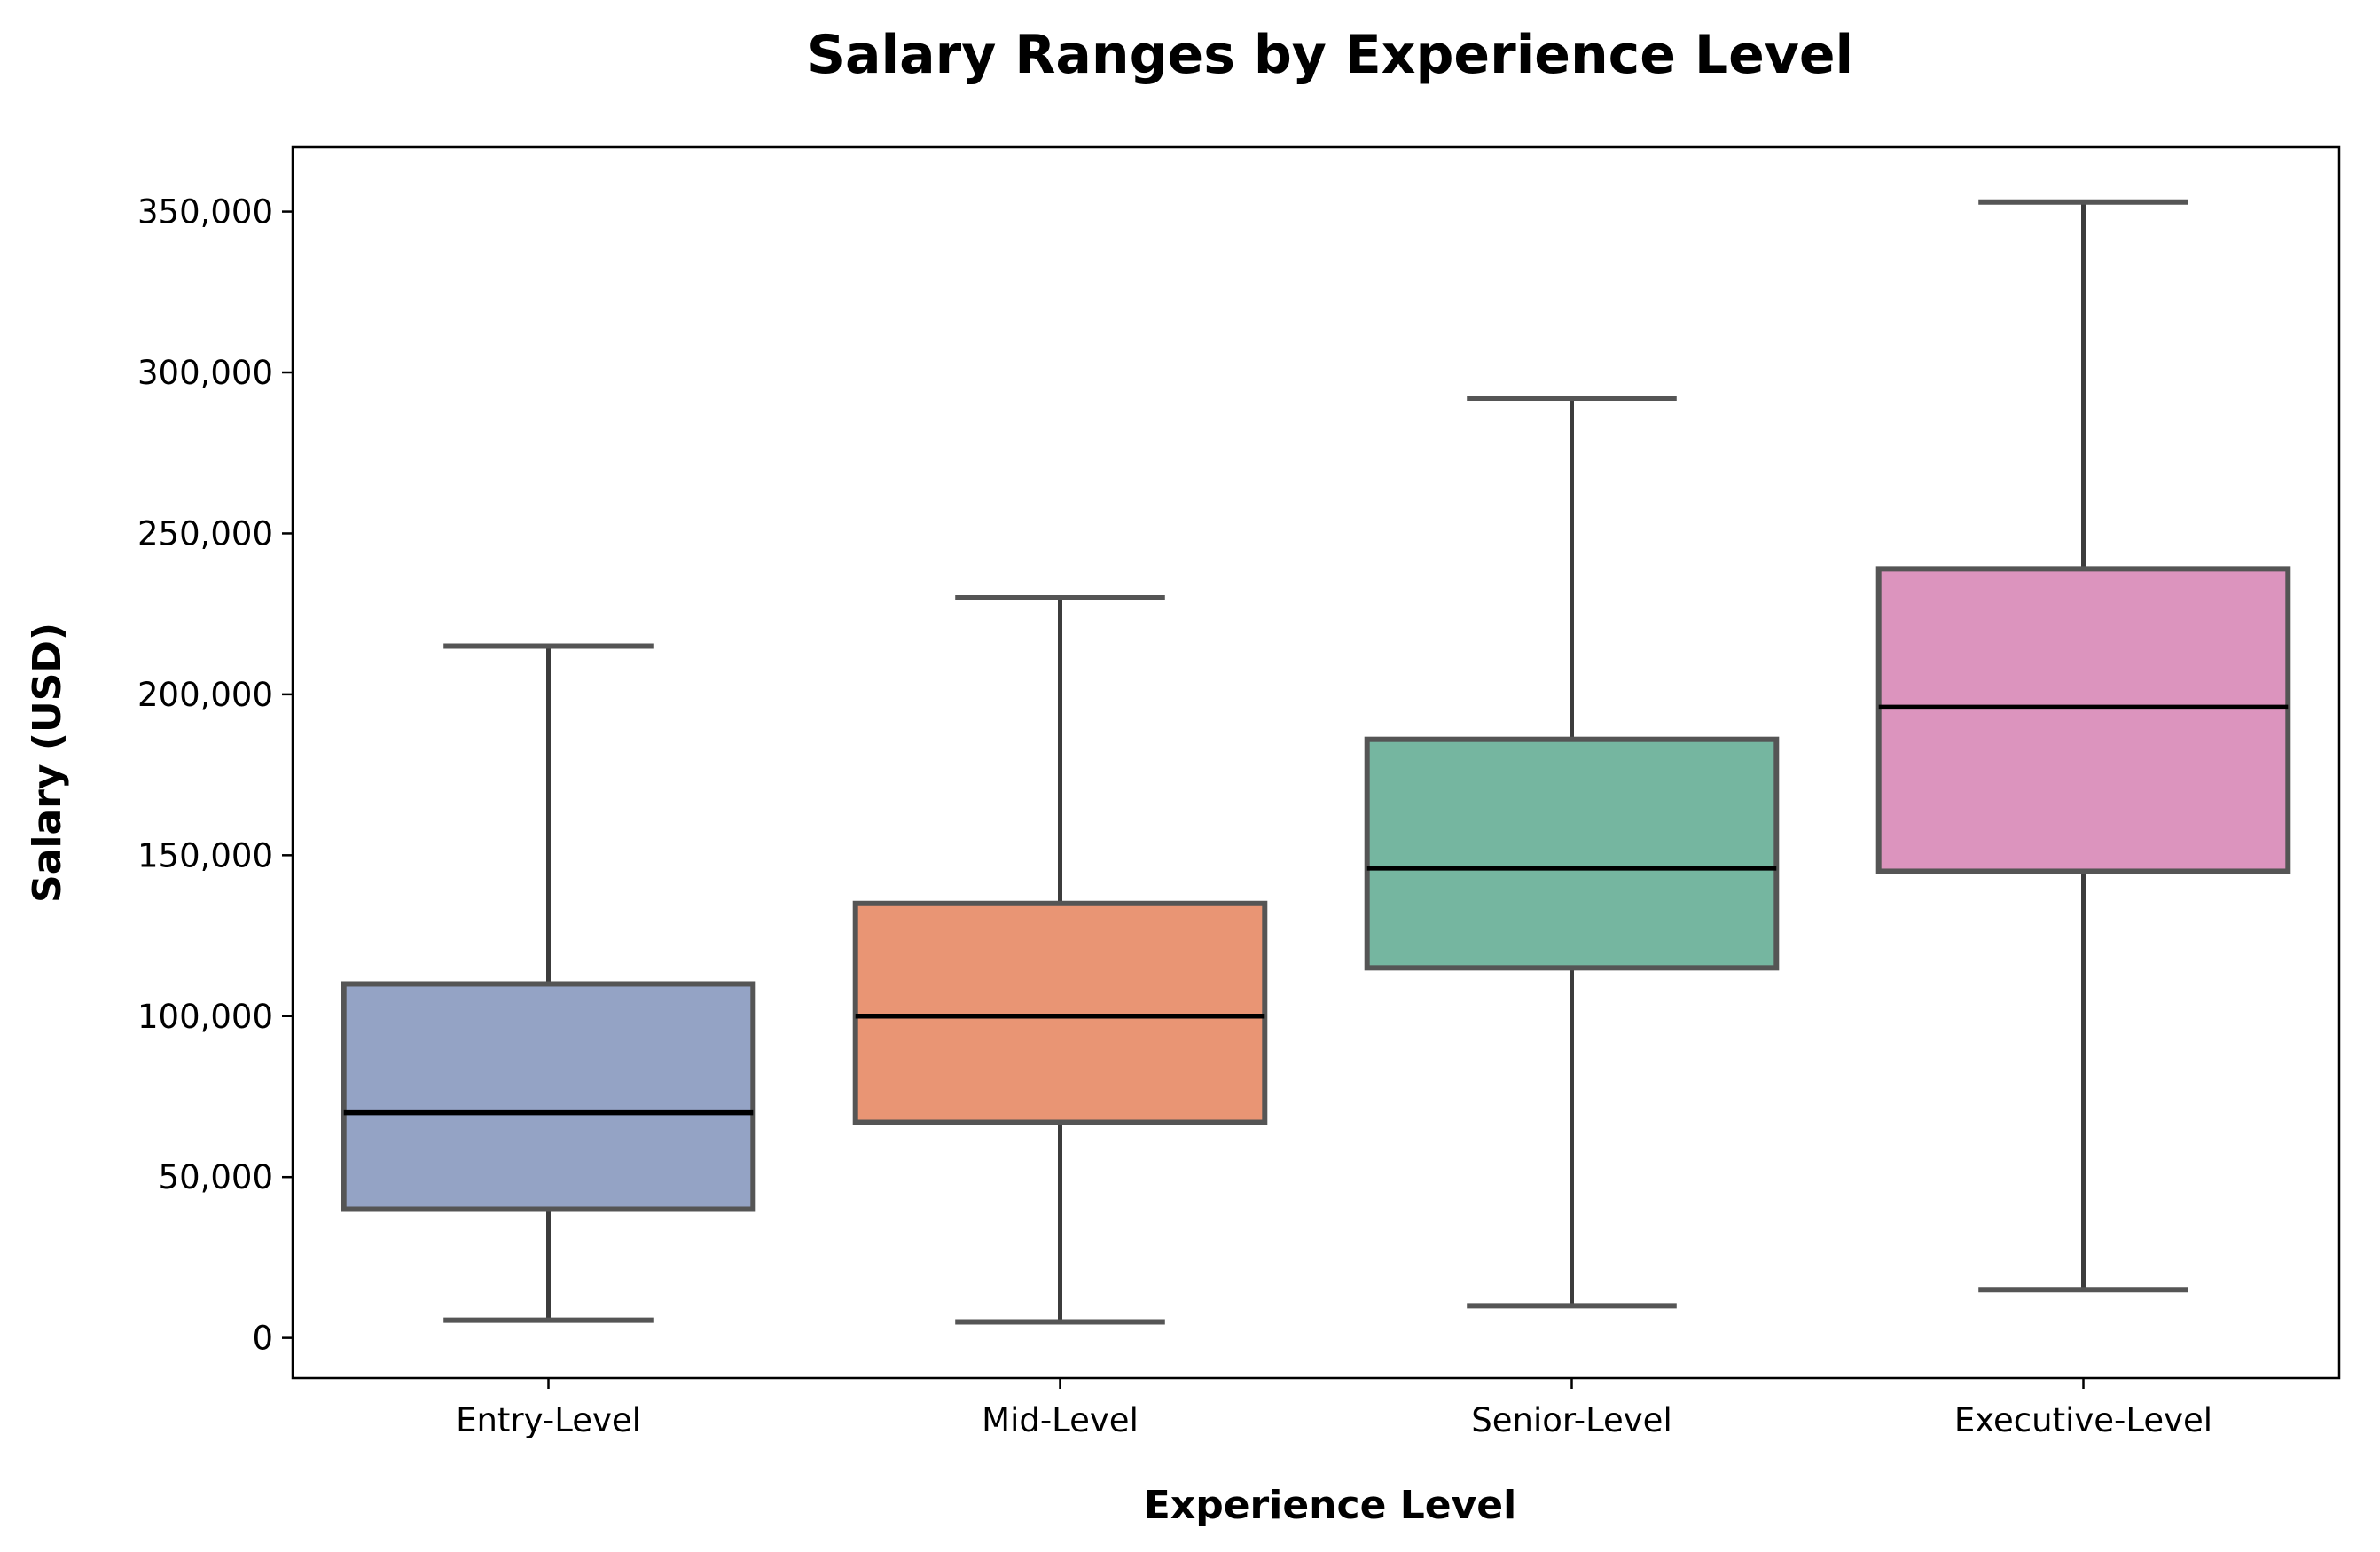  I want to click on x-tick-label: Mid-Level, so click(1060, 1420).